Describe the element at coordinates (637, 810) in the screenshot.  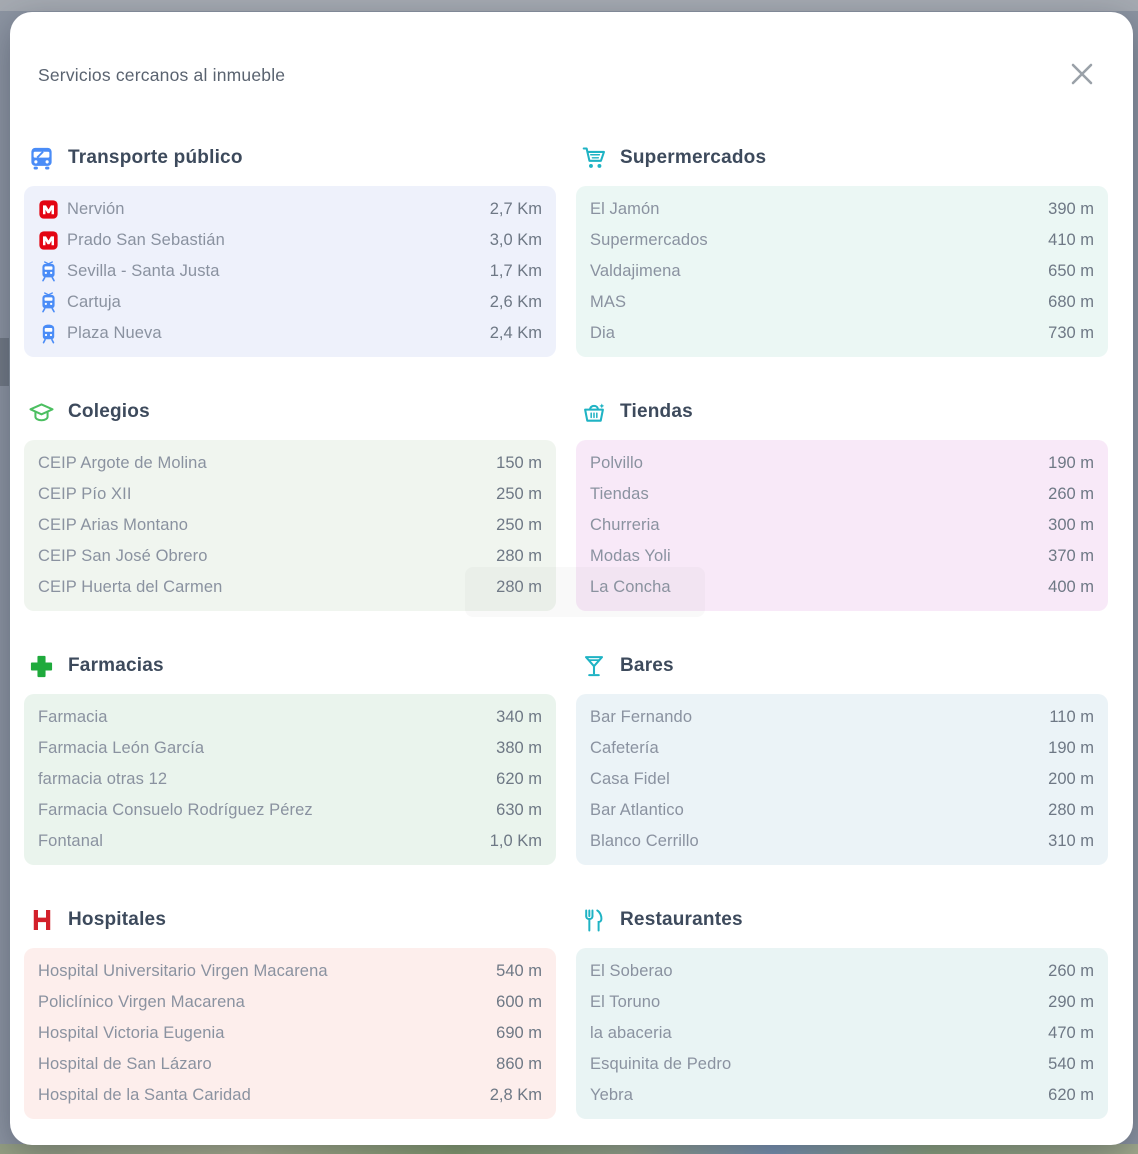
I see `place-name: Bar Atlantico` at that location.